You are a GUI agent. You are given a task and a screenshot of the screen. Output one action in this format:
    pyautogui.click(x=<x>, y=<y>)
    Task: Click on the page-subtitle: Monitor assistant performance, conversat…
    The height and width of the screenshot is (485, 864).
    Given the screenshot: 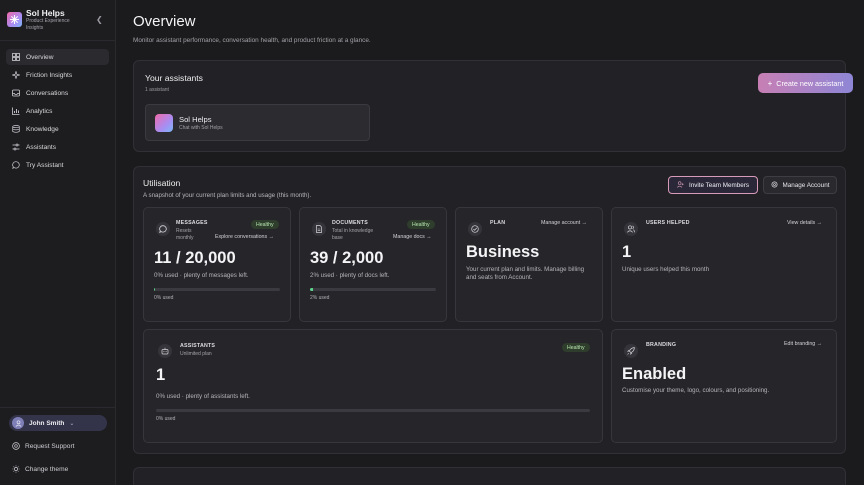 What is the action you would take?
    pyautogui.click(x=252, y=40)
    